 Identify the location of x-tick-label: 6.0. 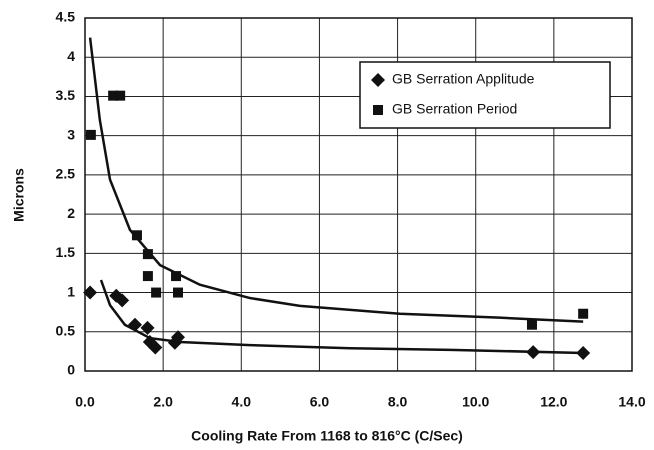
(320, 402).